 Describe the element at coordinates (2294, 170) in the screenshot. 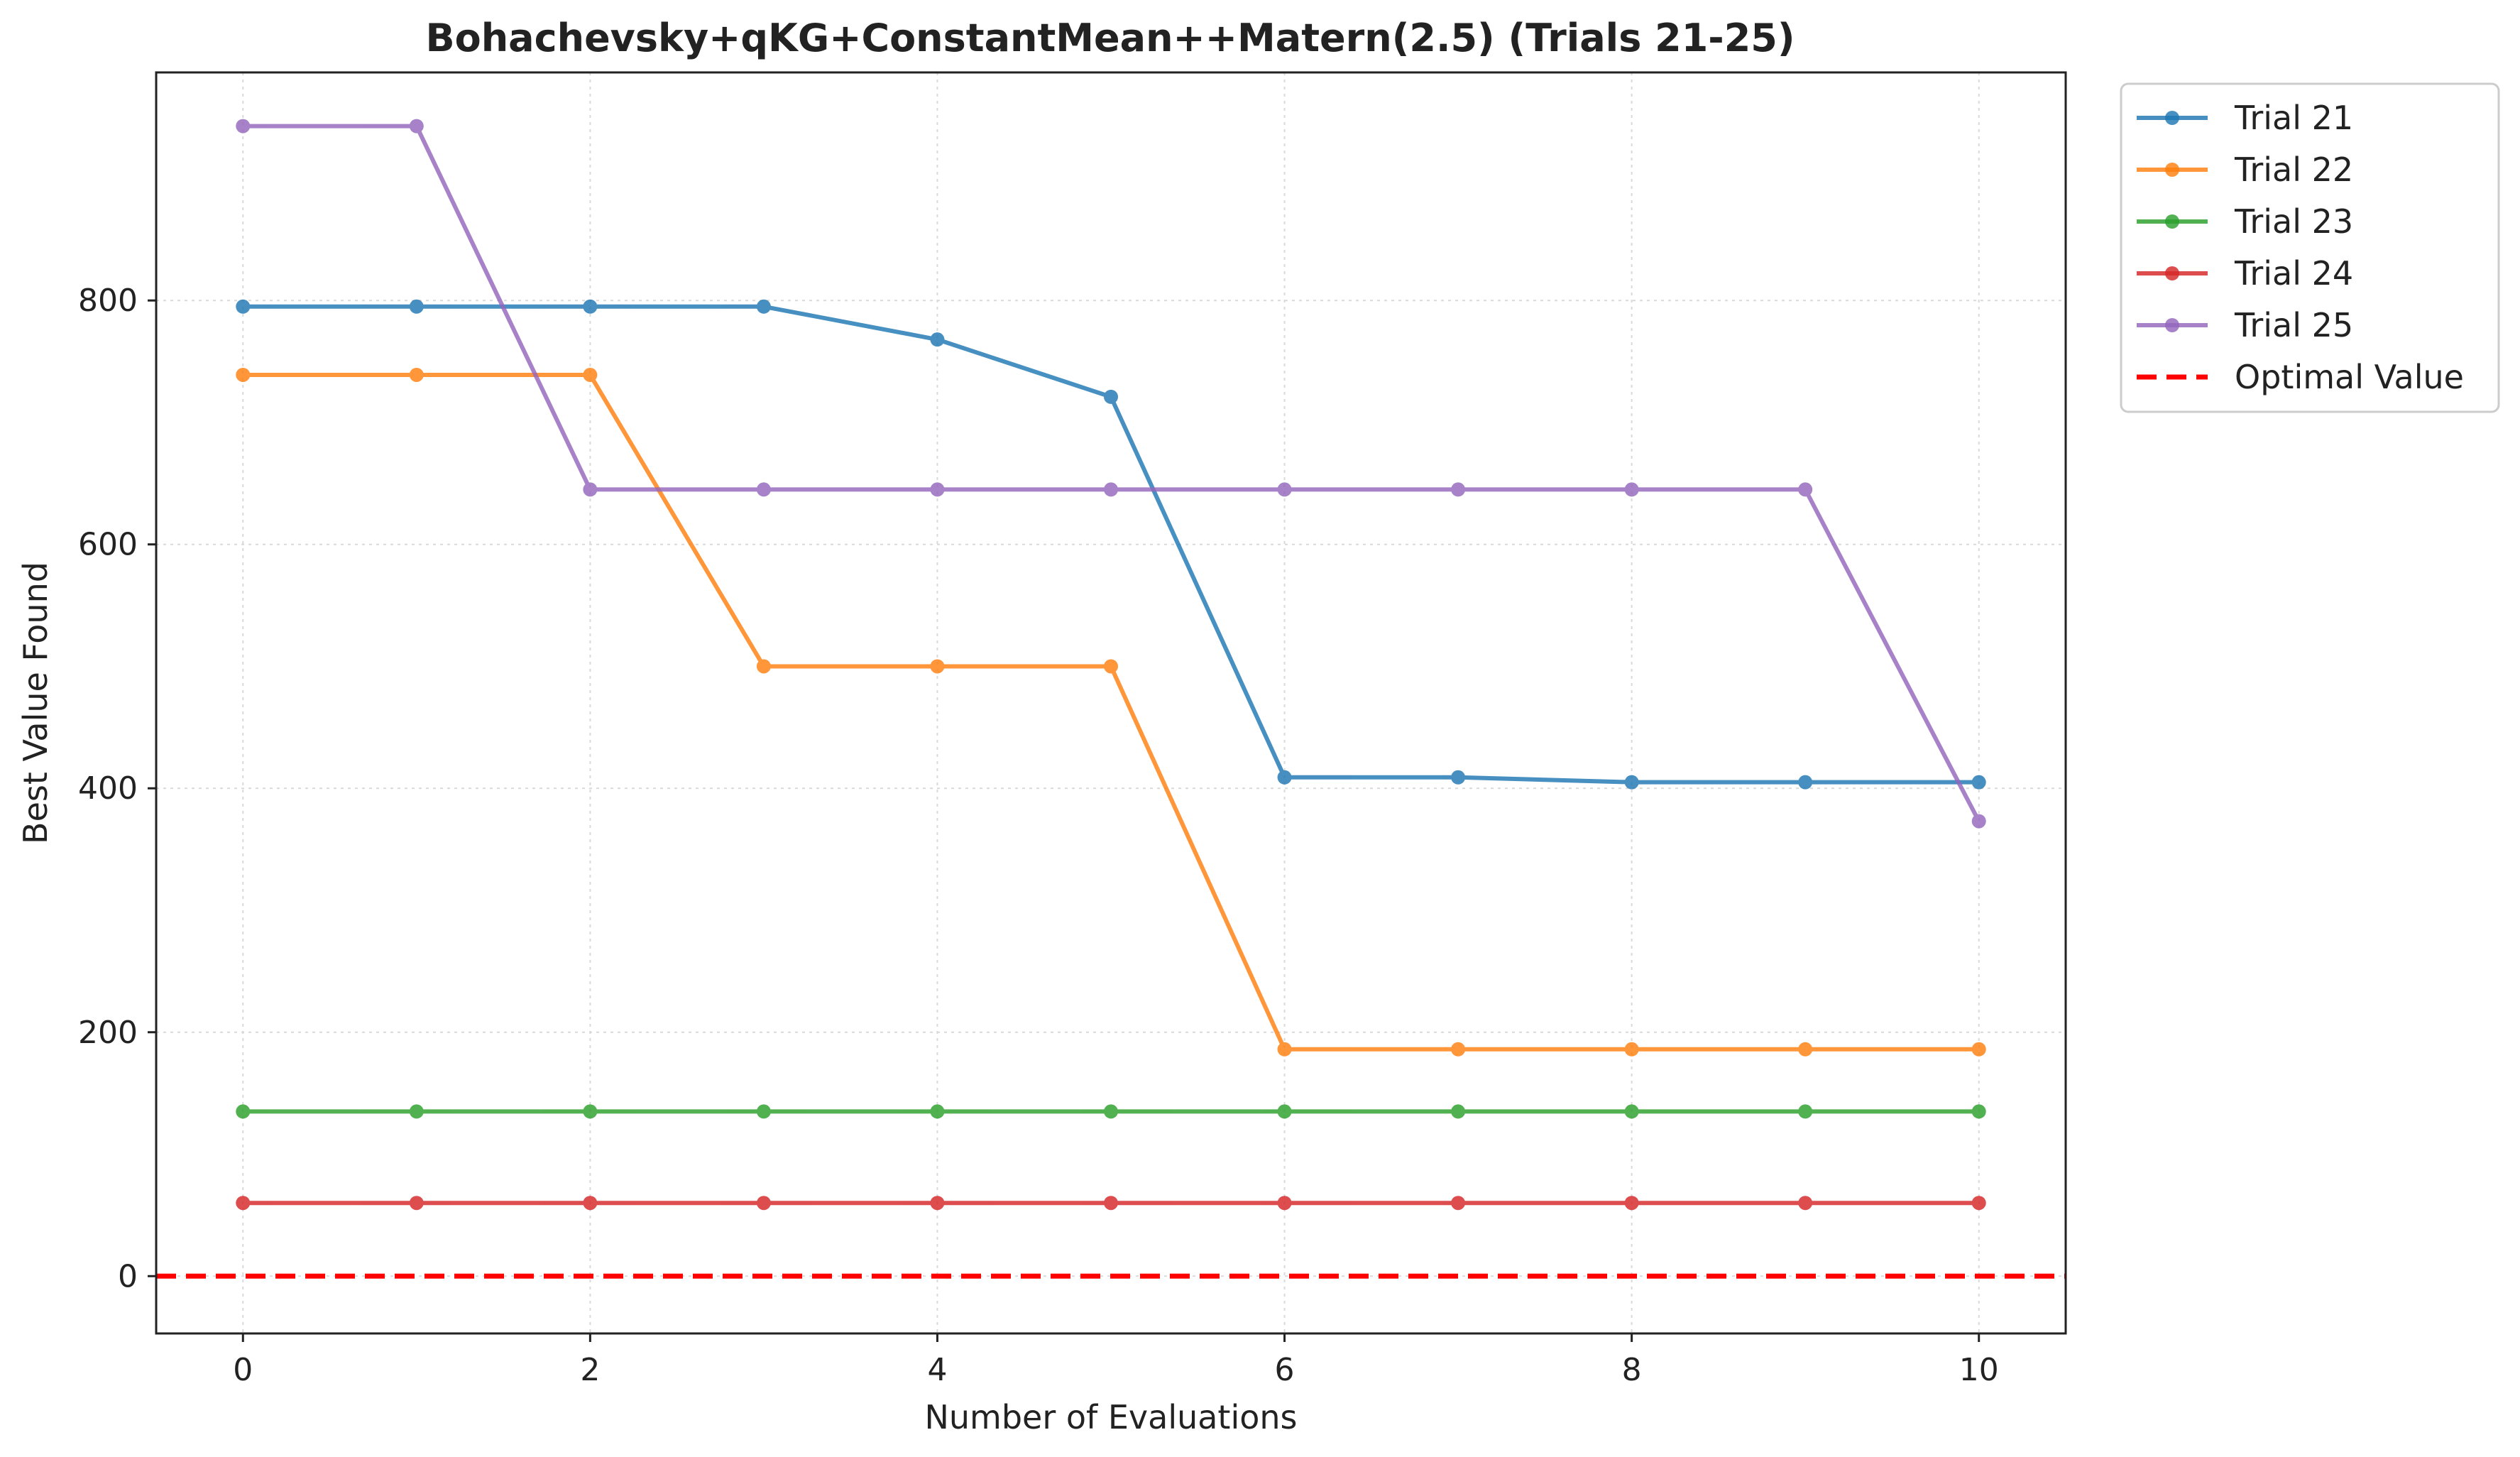

I see `legend-label: Trial 22` at that location.